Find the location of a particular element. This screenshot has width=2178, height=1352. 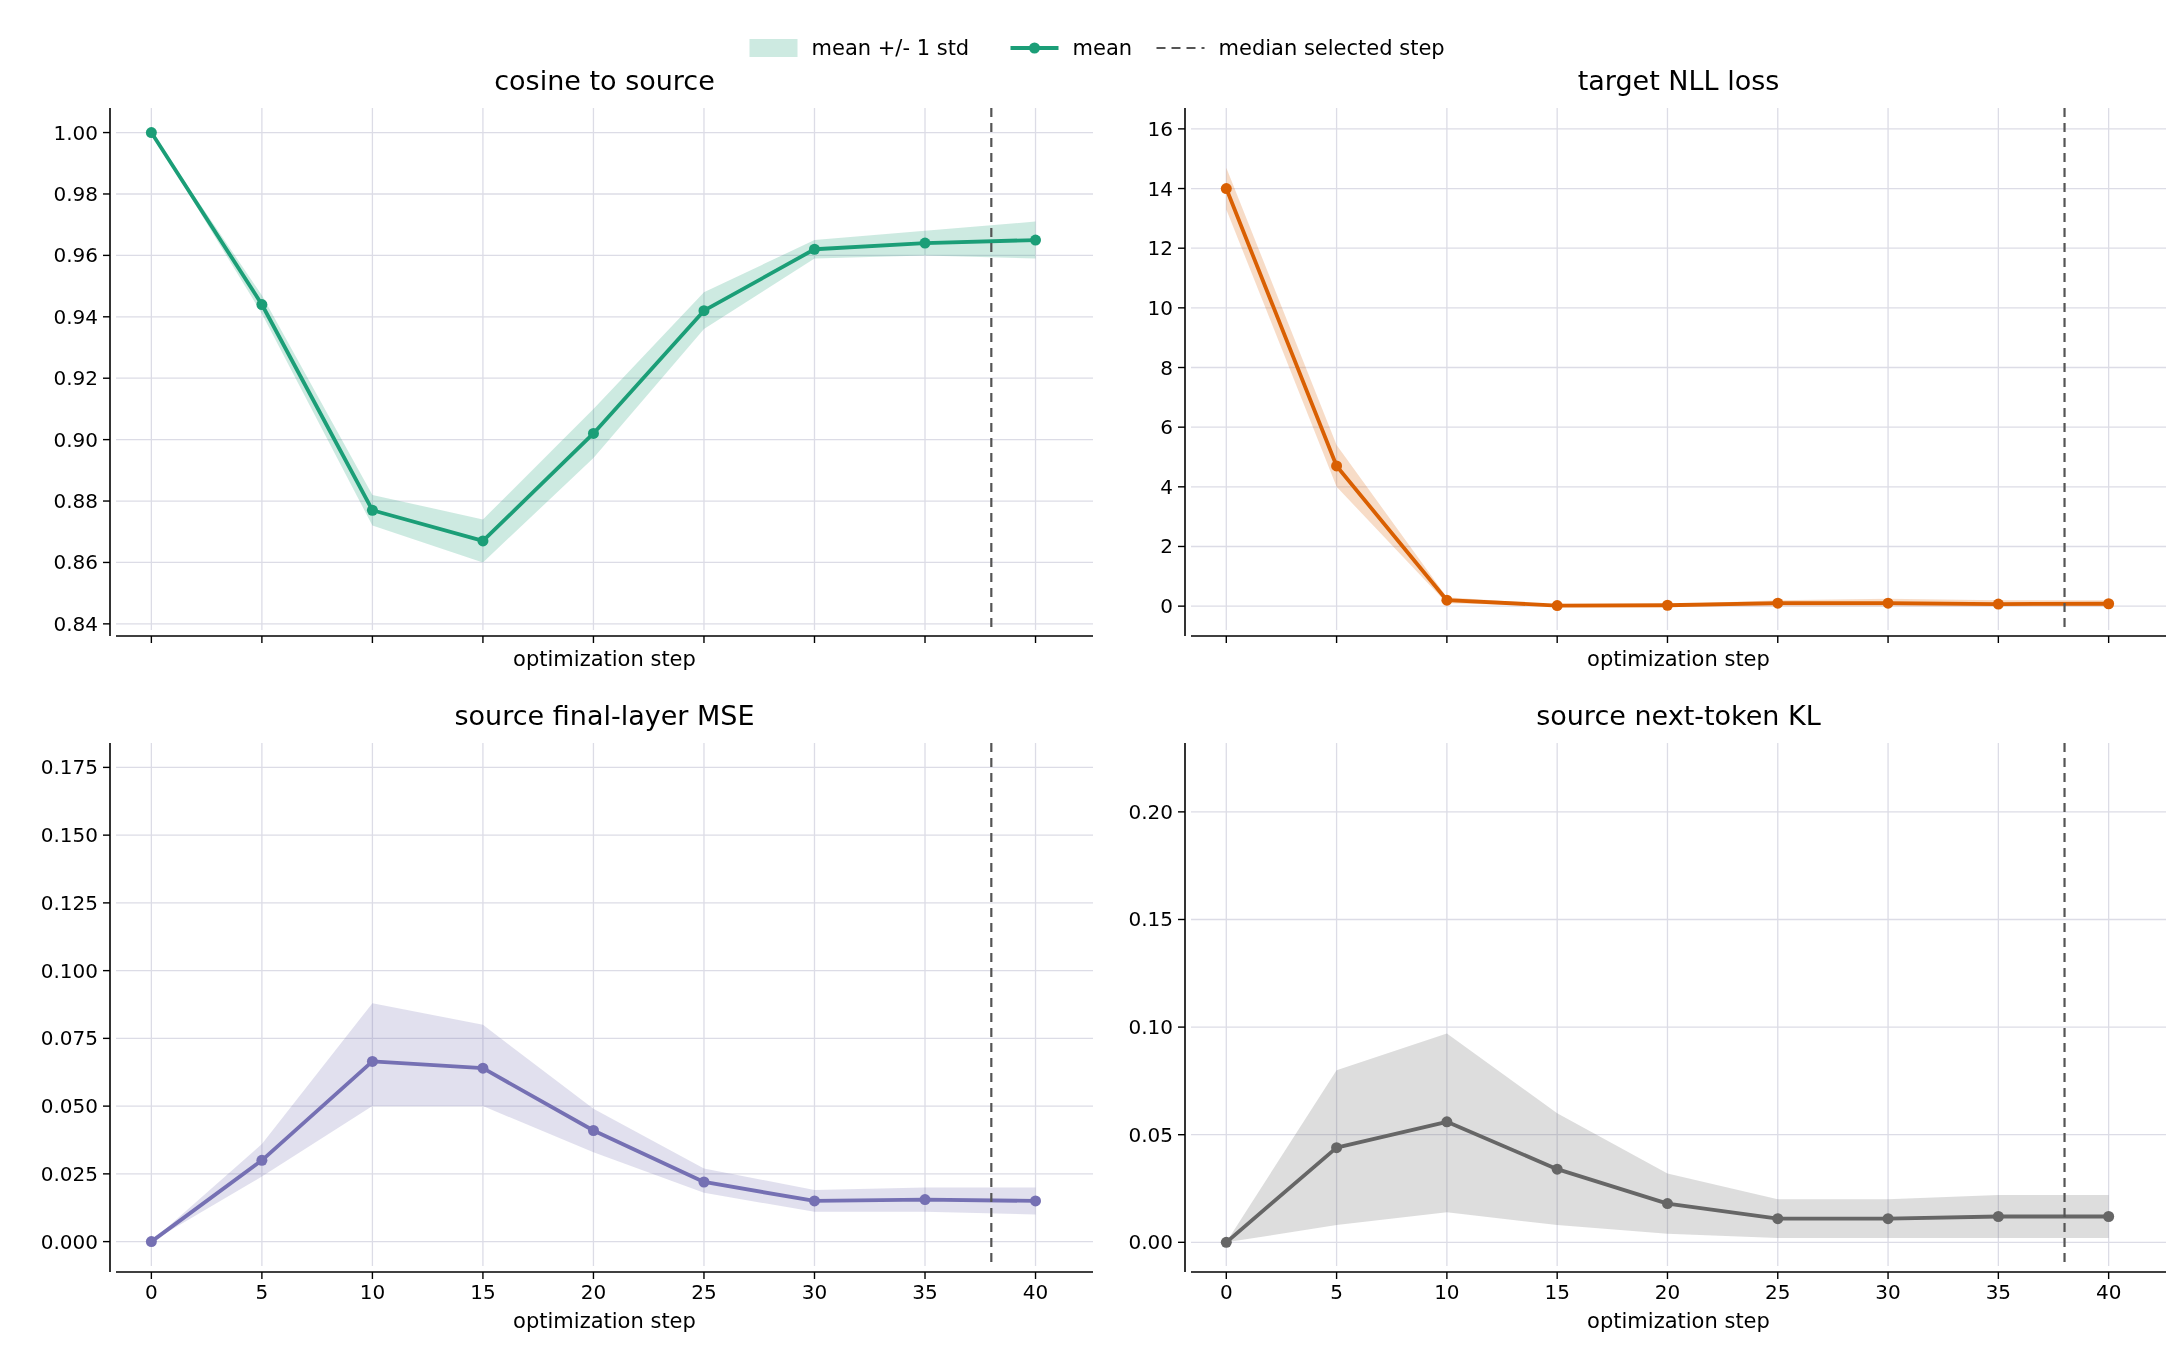

y-tick-label: 0.10 is located at coordinates (1150, 1027).